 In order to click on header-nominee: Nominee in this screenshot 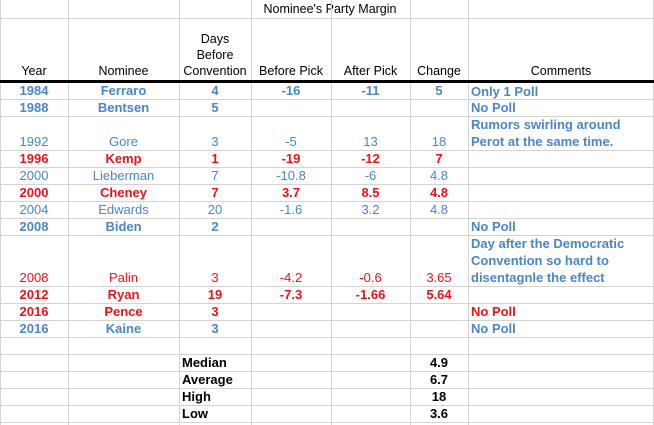, I will do `click(123, 71)`.